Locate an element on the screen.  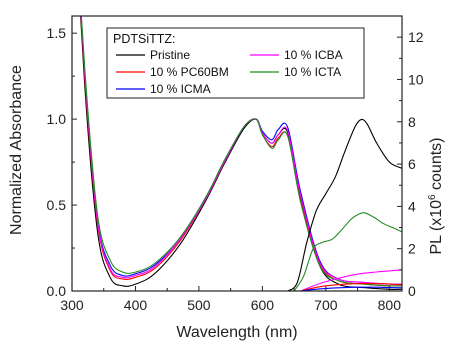
legend-box is located at coordinates (235, 63).